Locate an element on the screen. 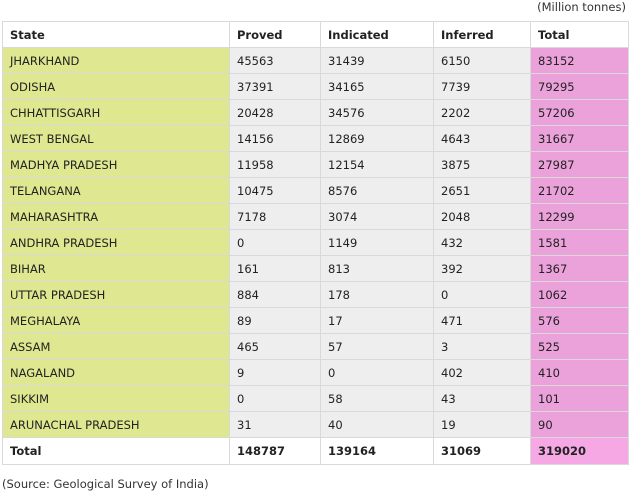  proved-cell: 7178 is located at coordinates (275, 216).